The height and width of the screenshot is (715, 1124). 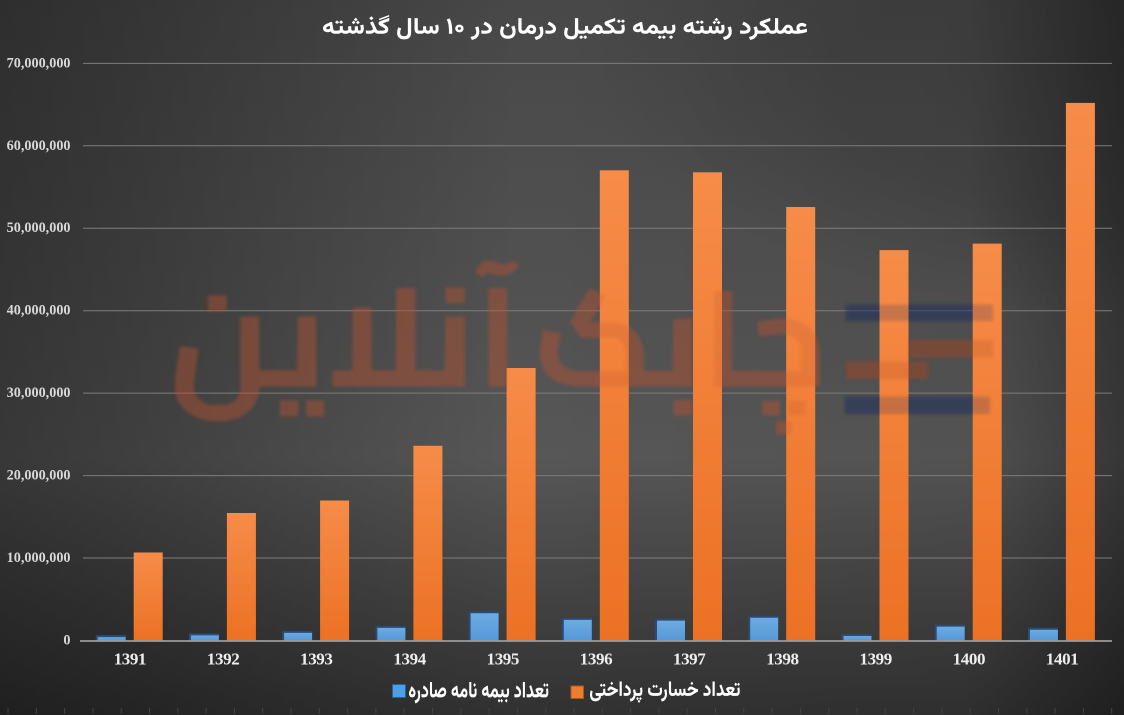 I want to click on svg-text: 1400, so click(x=969, y=659).